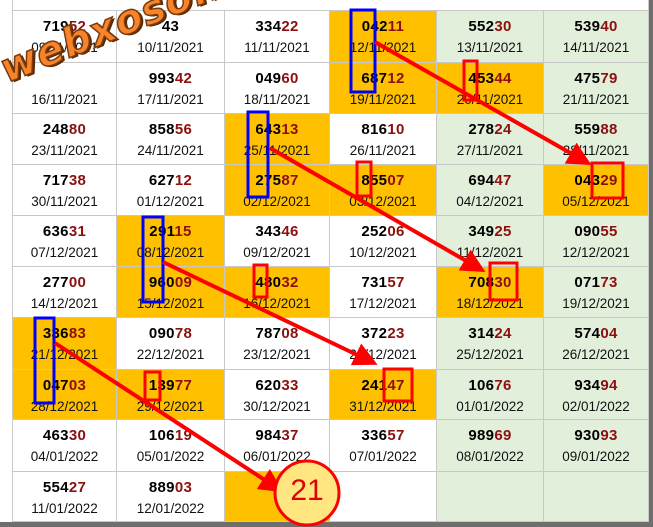 This screenshot has height=527, width=653. Describe the element at coordinates (170, 303) in the screenshot. I see `draw-date: 15/12/2021` at that location.